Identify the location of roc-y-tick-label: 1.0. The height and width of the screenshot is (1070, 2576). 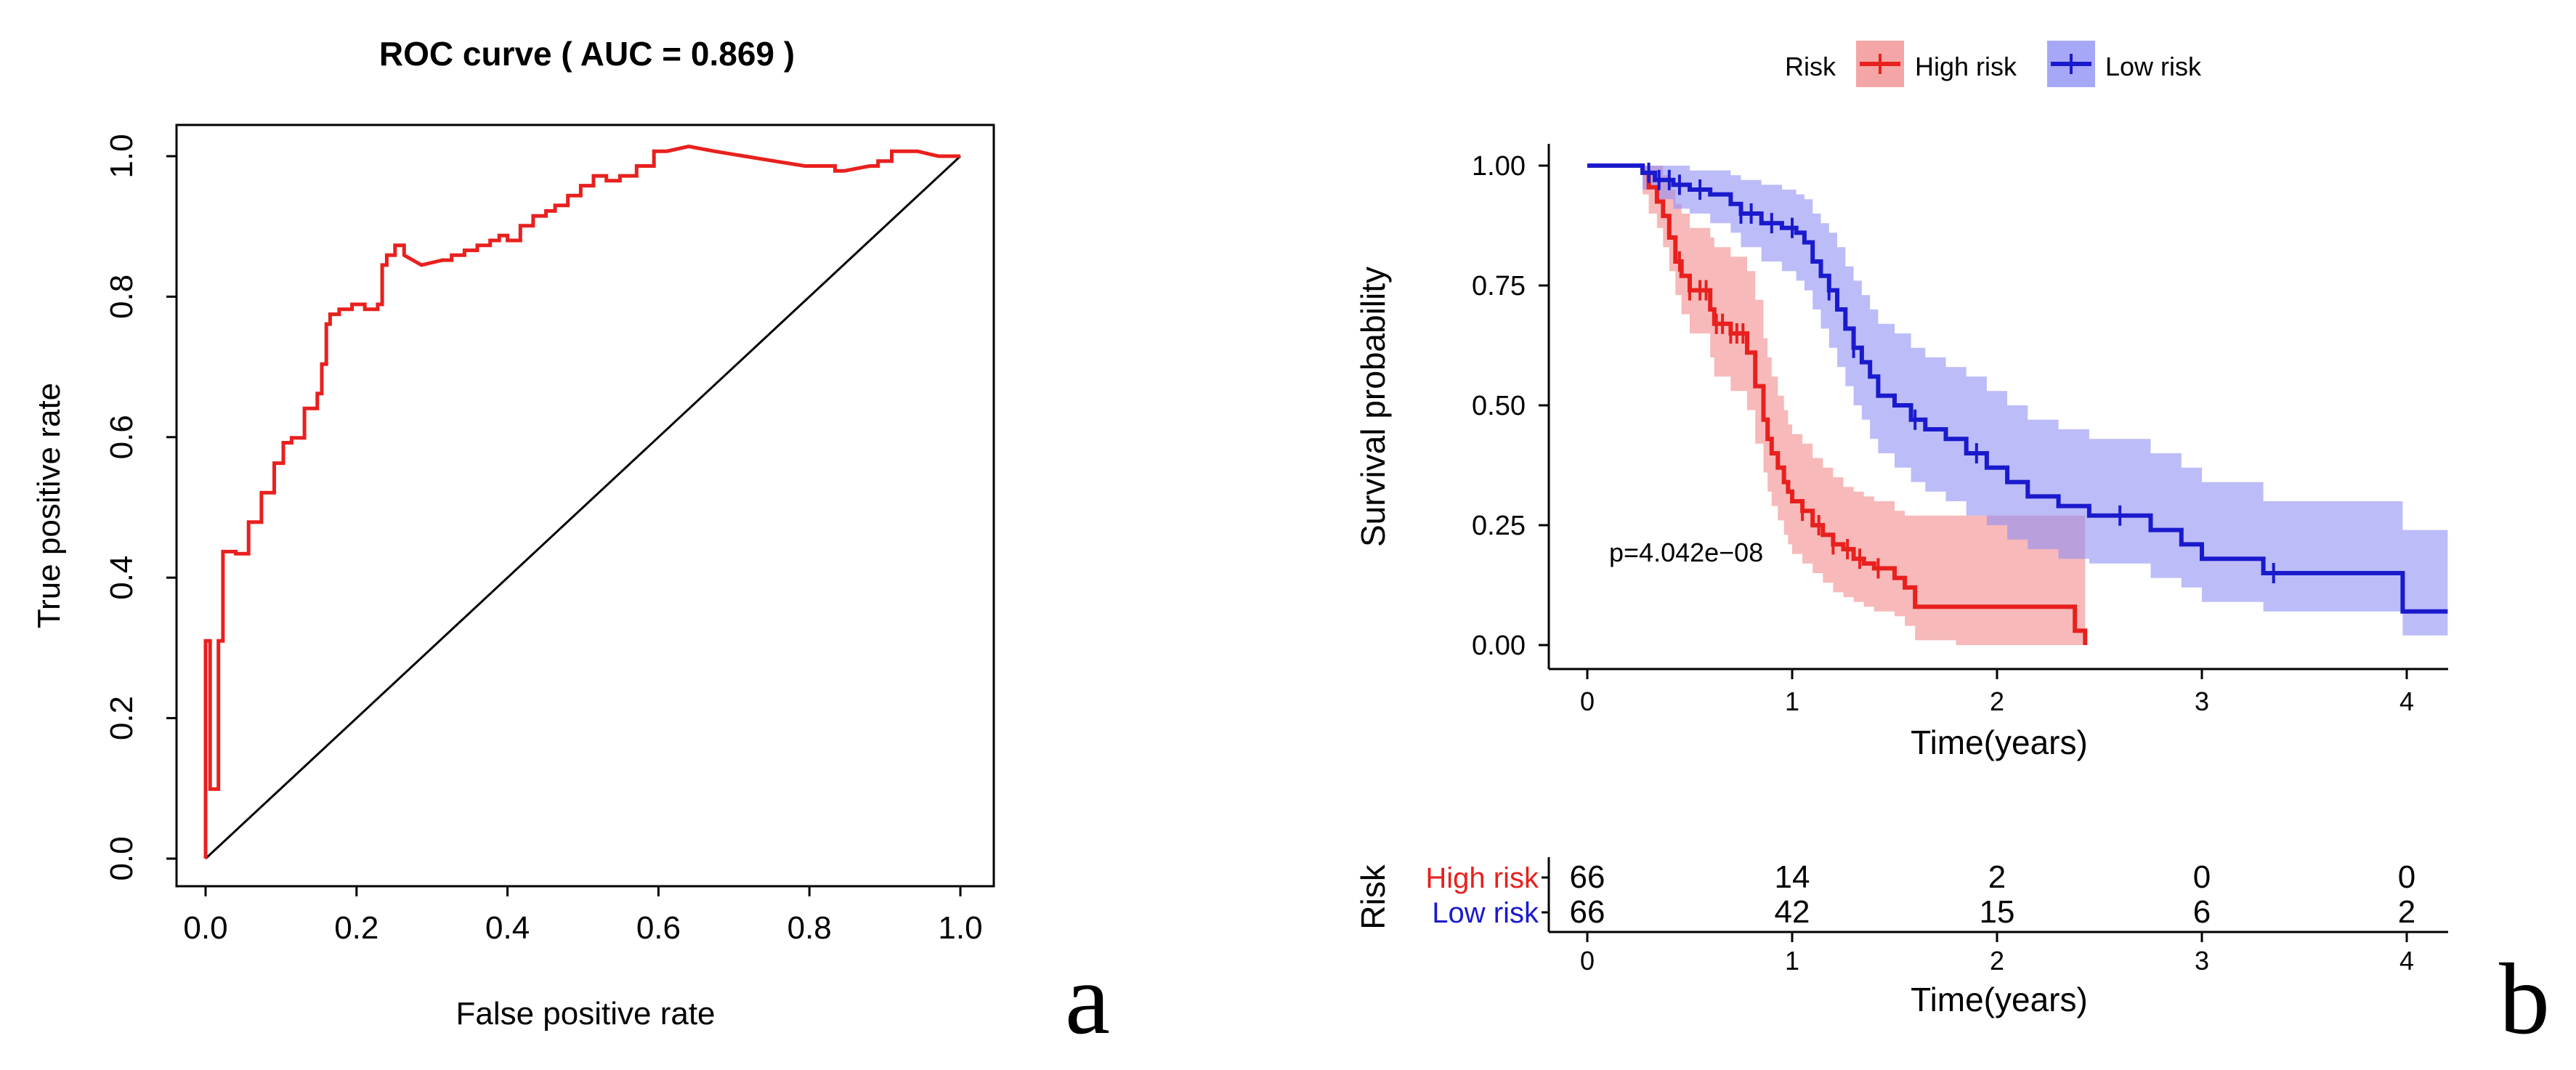
(122, 156).